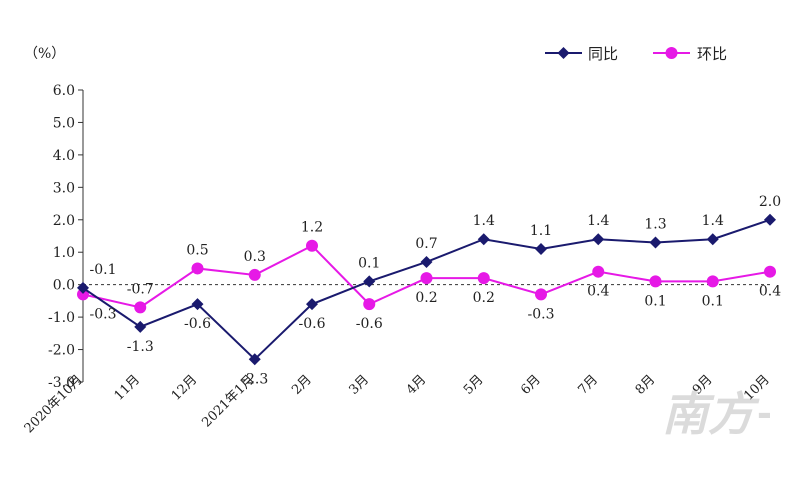  I want to click on yoy-data-label: 1.3, so click(655, 224).